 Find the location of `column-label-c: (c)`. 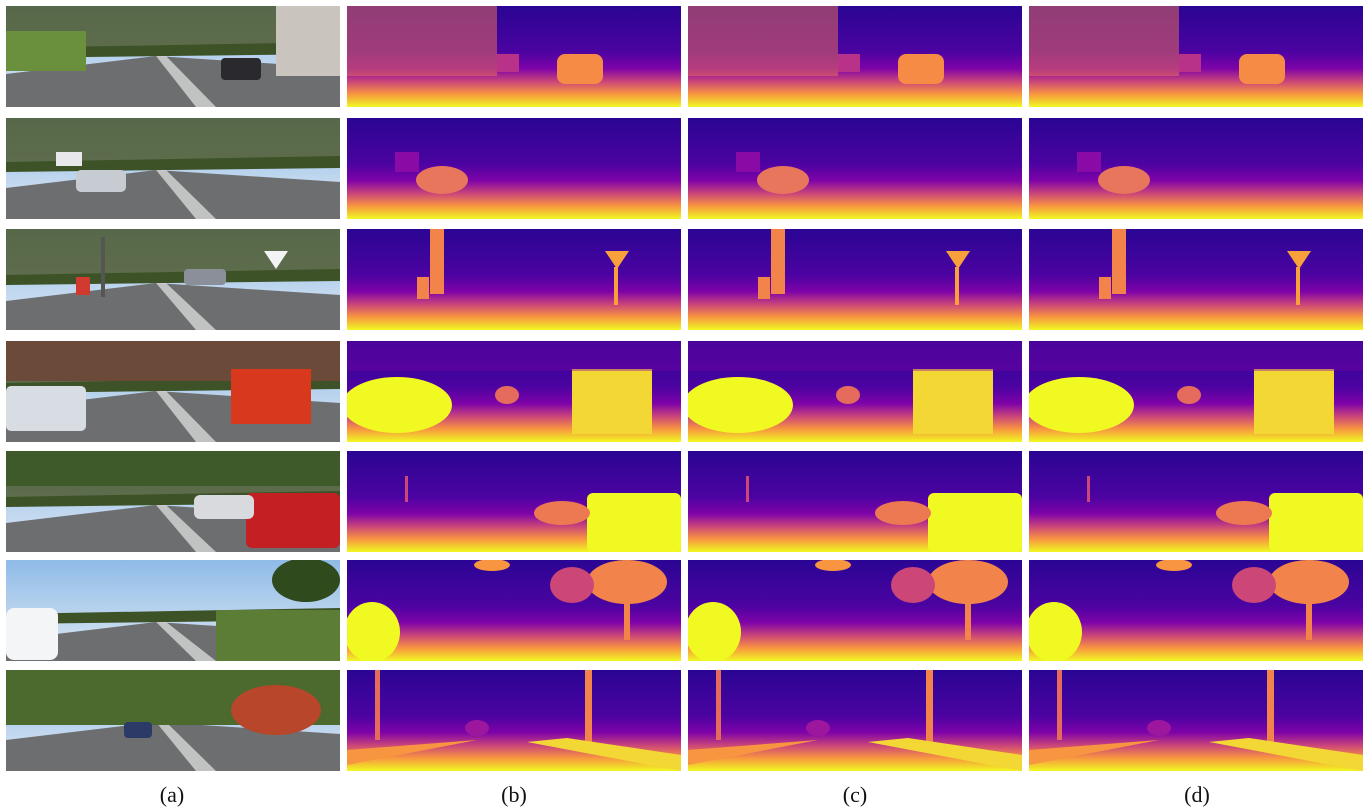

column-label-c: (c) is located at coordinates (855, 794).